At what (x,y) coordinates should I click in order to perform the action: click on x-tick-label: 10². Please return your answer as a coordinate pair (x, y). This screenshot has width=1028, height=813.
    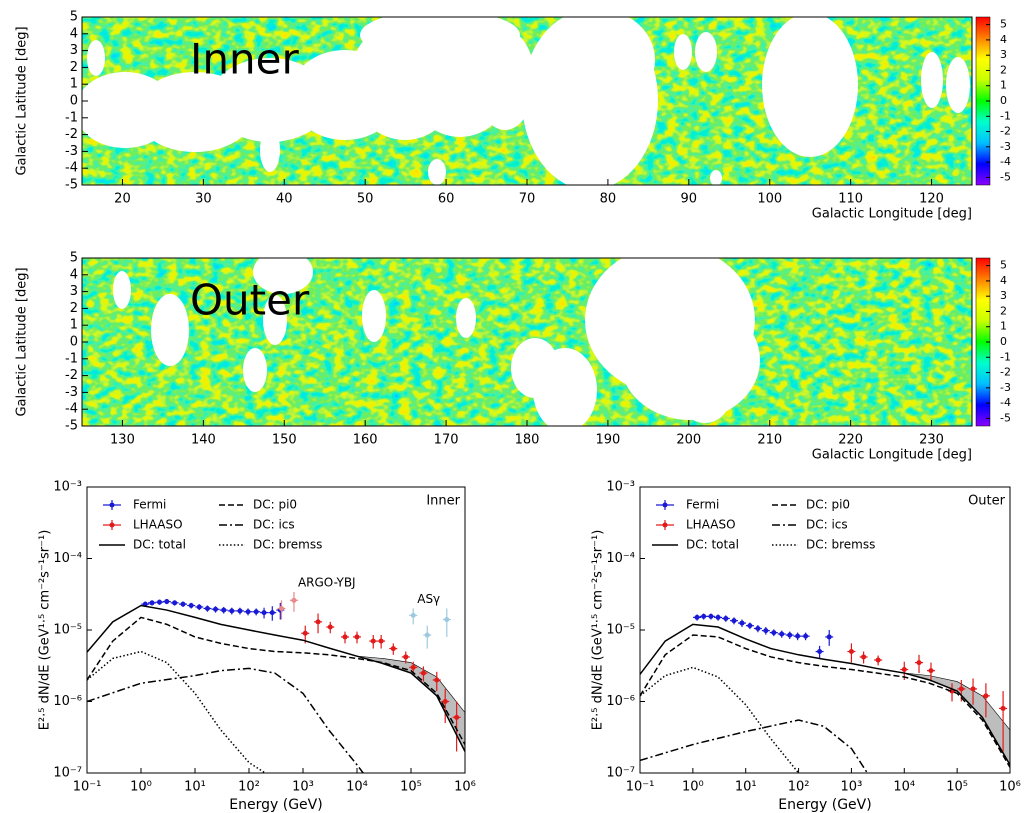
    Looking at the image, I should click on (249, 787).